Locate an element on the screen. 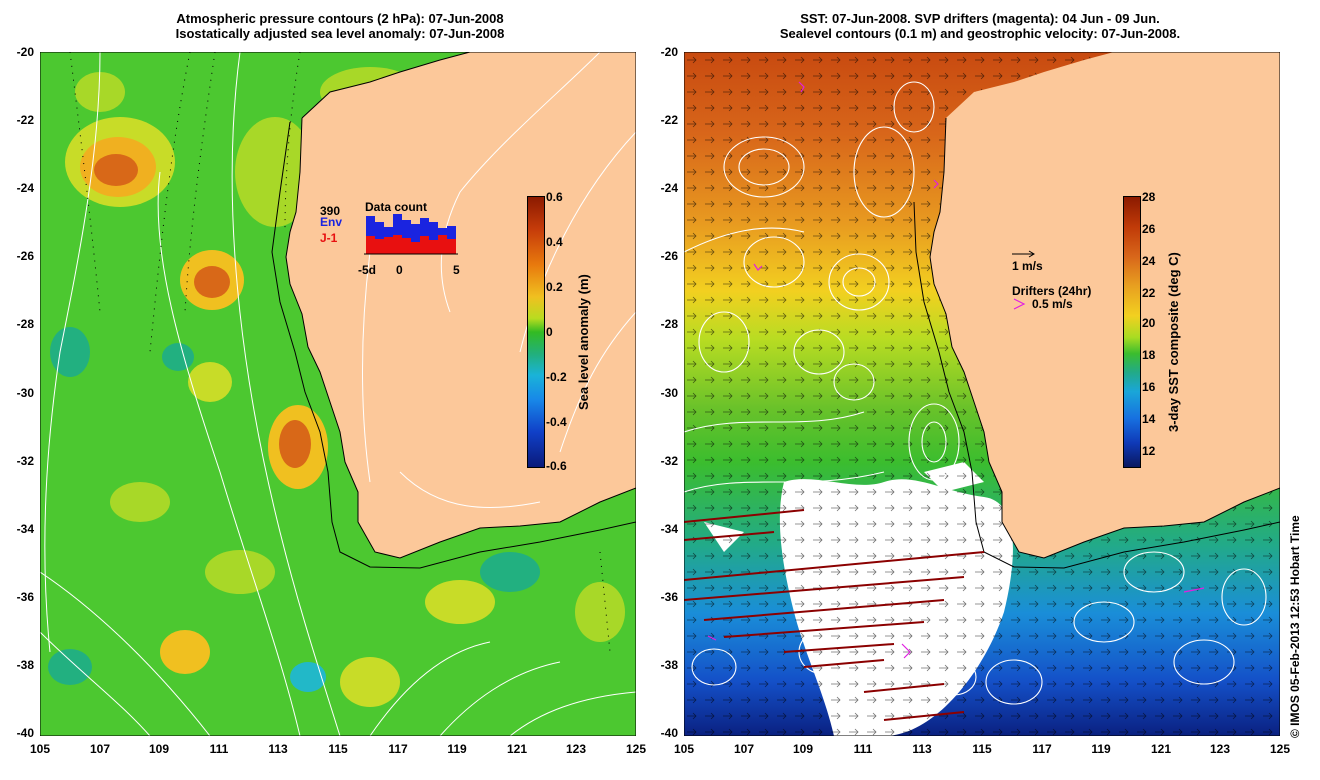 The height and width of the screenshot is (780, 1320). right-lon-label: 109 is located at coordinates (803, 749).